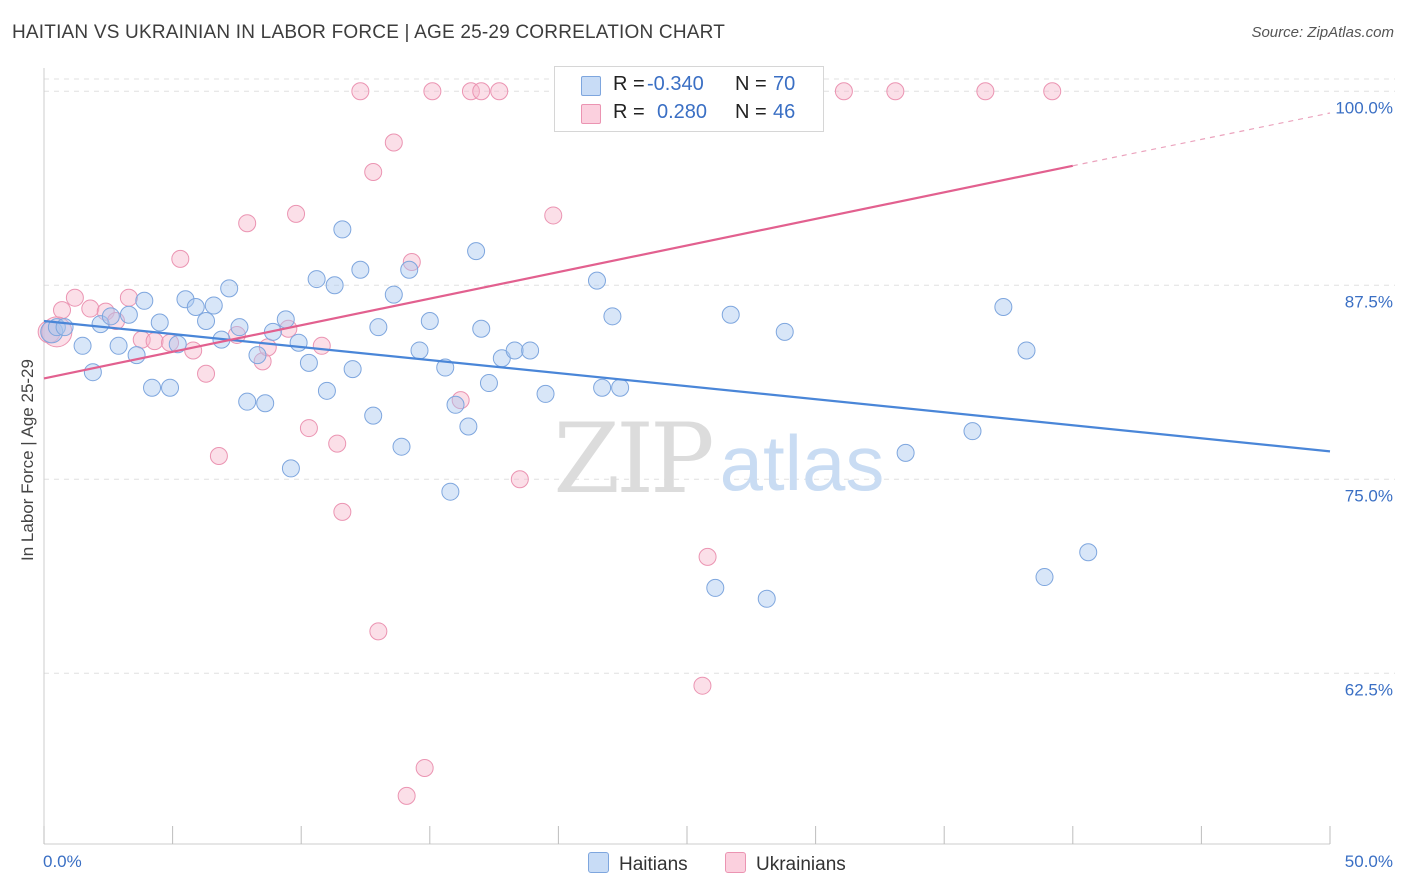 The width and height of the screenshot is (1406, 892). What do you see at coordinates (687, 386) in the screenshot?
I see `haitian-trend-line` at bounding box center [687, 386].